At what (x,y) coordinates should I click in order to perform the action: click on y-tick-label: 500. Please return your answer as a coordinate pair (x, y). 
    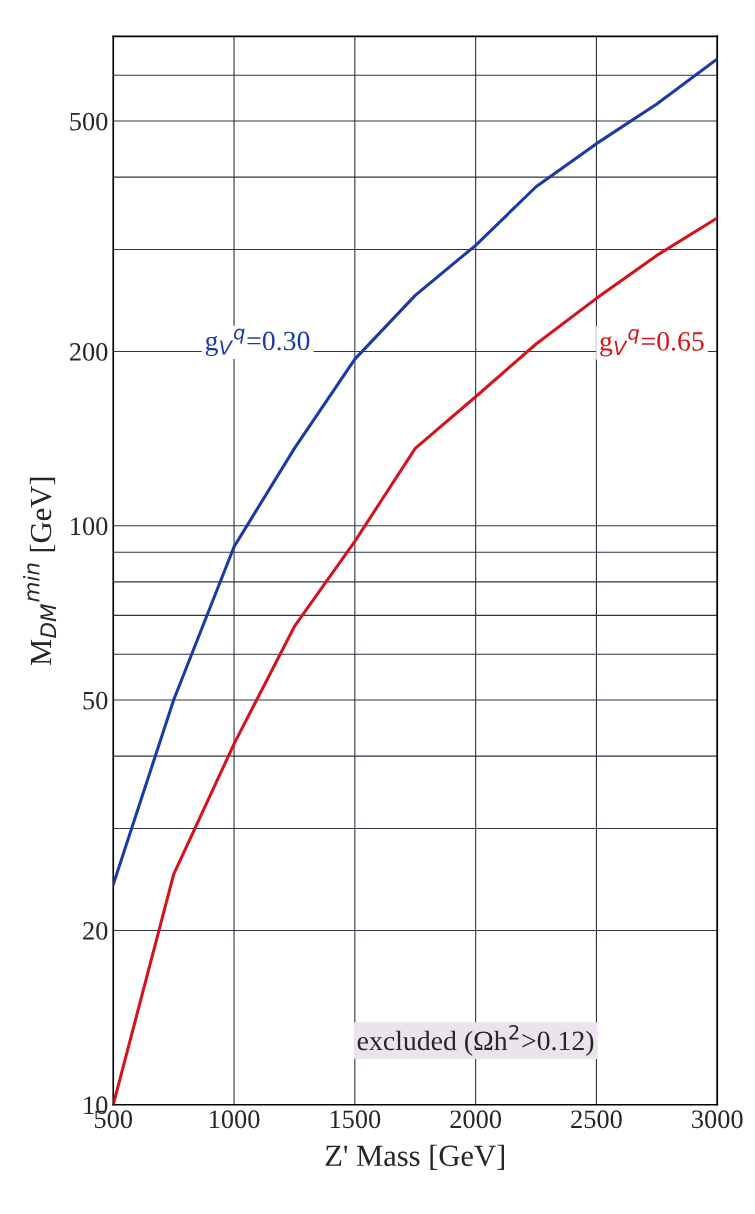
    Looking at the image, I should click on (89, 121).